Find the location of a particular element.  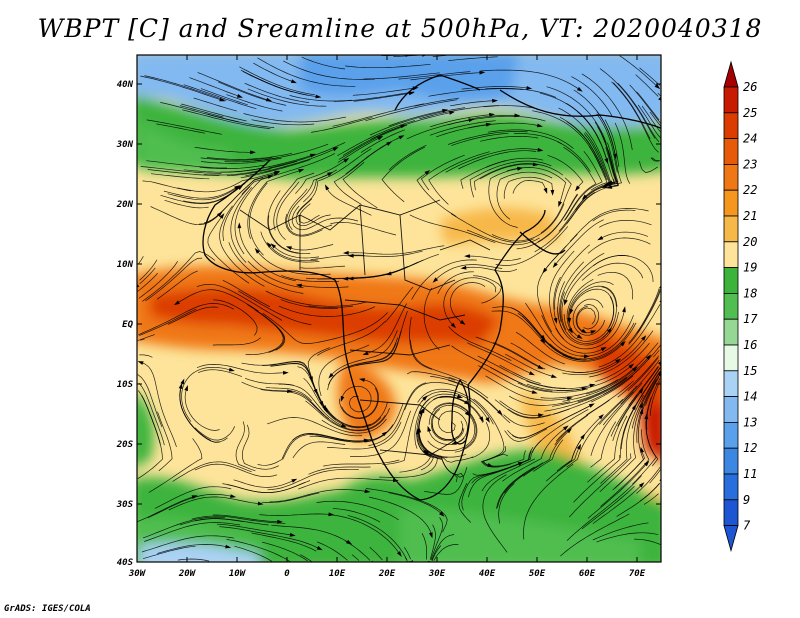

country-borders is located at coordinates (365, 327).